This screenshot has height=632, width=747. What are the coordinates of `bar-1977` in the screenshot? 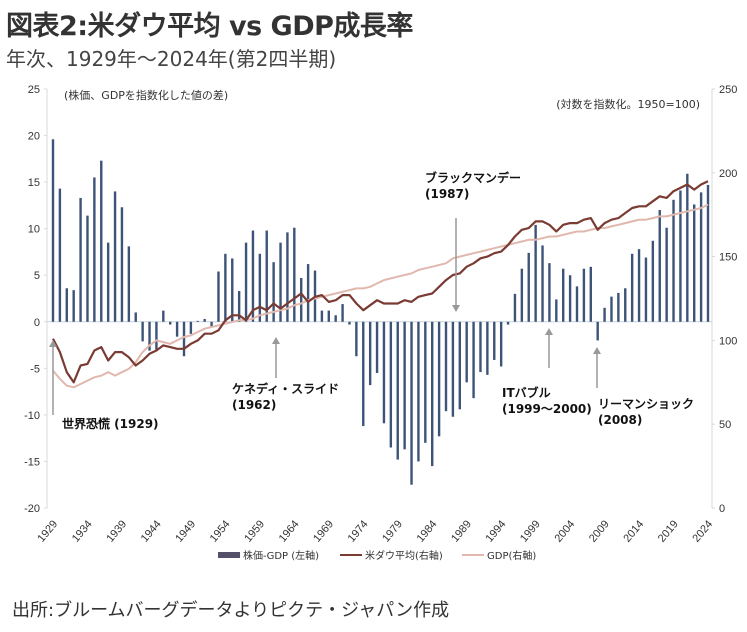 It's located at (384, 372).